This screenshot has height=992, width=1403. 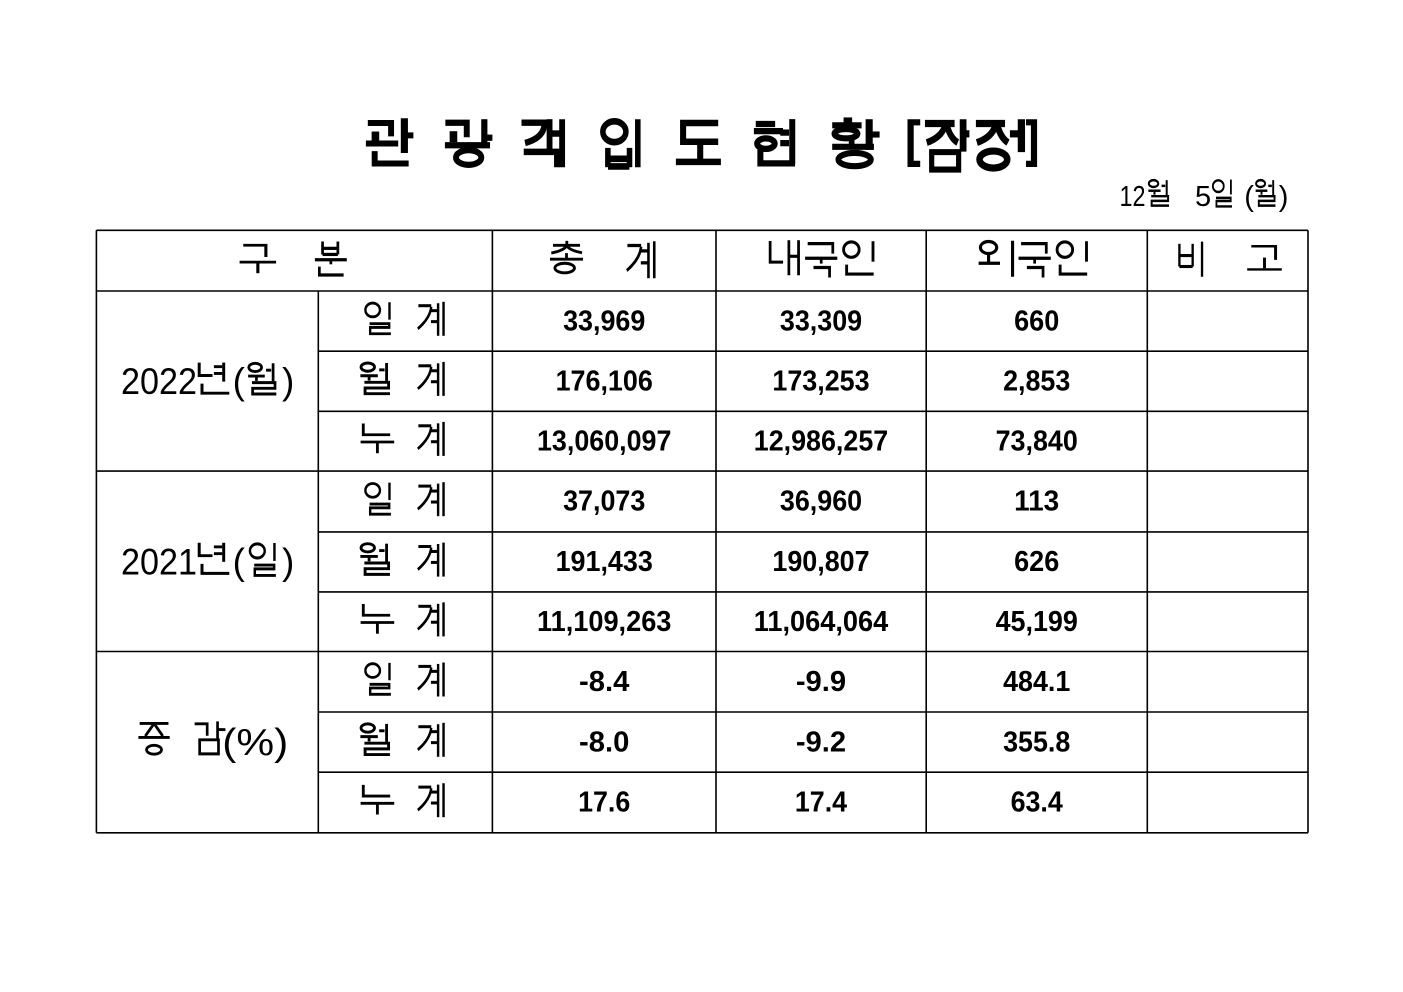 What do you see at coordinates (821, 441) in the screenshot?
I see `svg-text: 12,986,257` at bounding box center [821, 441].